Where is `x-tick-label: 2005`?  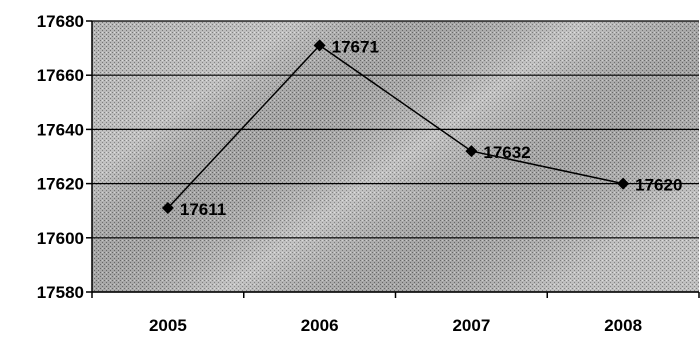 x-tick-label: 2005 is located at coordinates (168, 325).